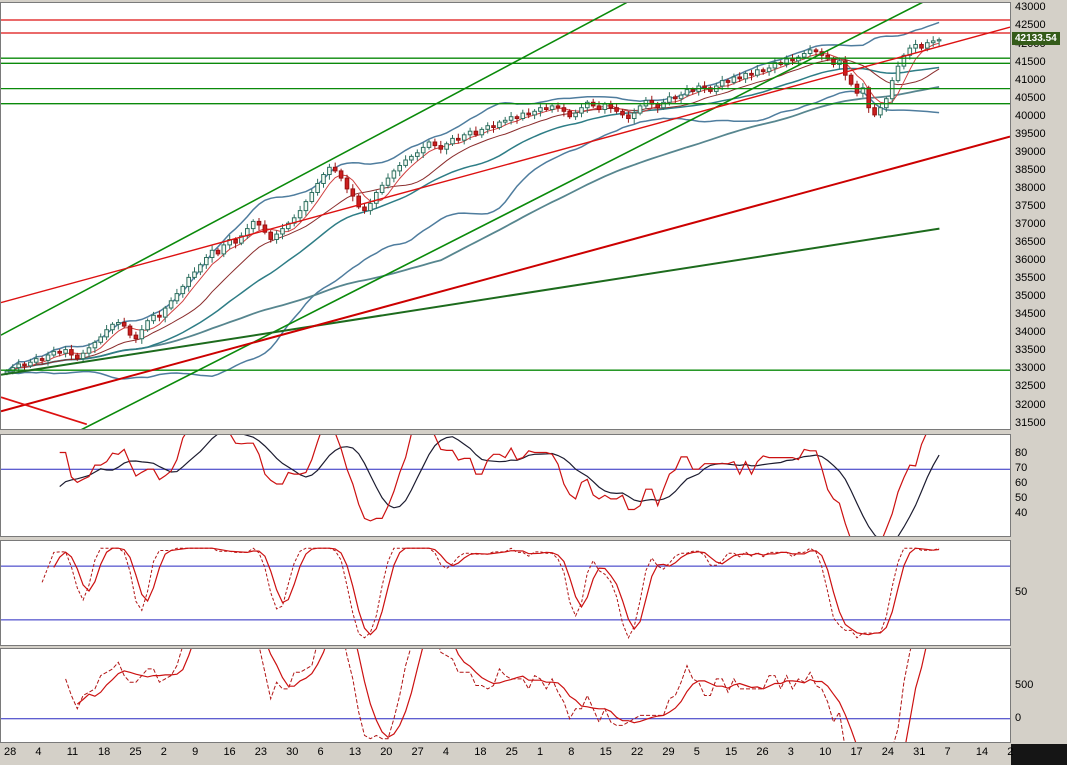  I want to click on rsi-svg, so click(505, 485).